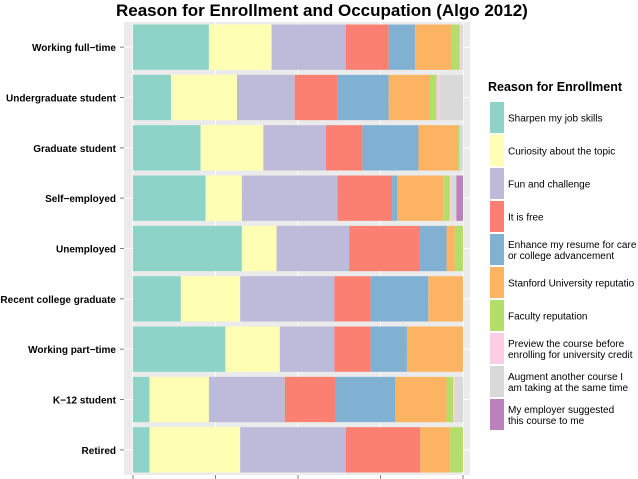 The width and height of the screenshot is (638, 479). I want to click on y-axis-label: Unemployed, so click(86, 250).